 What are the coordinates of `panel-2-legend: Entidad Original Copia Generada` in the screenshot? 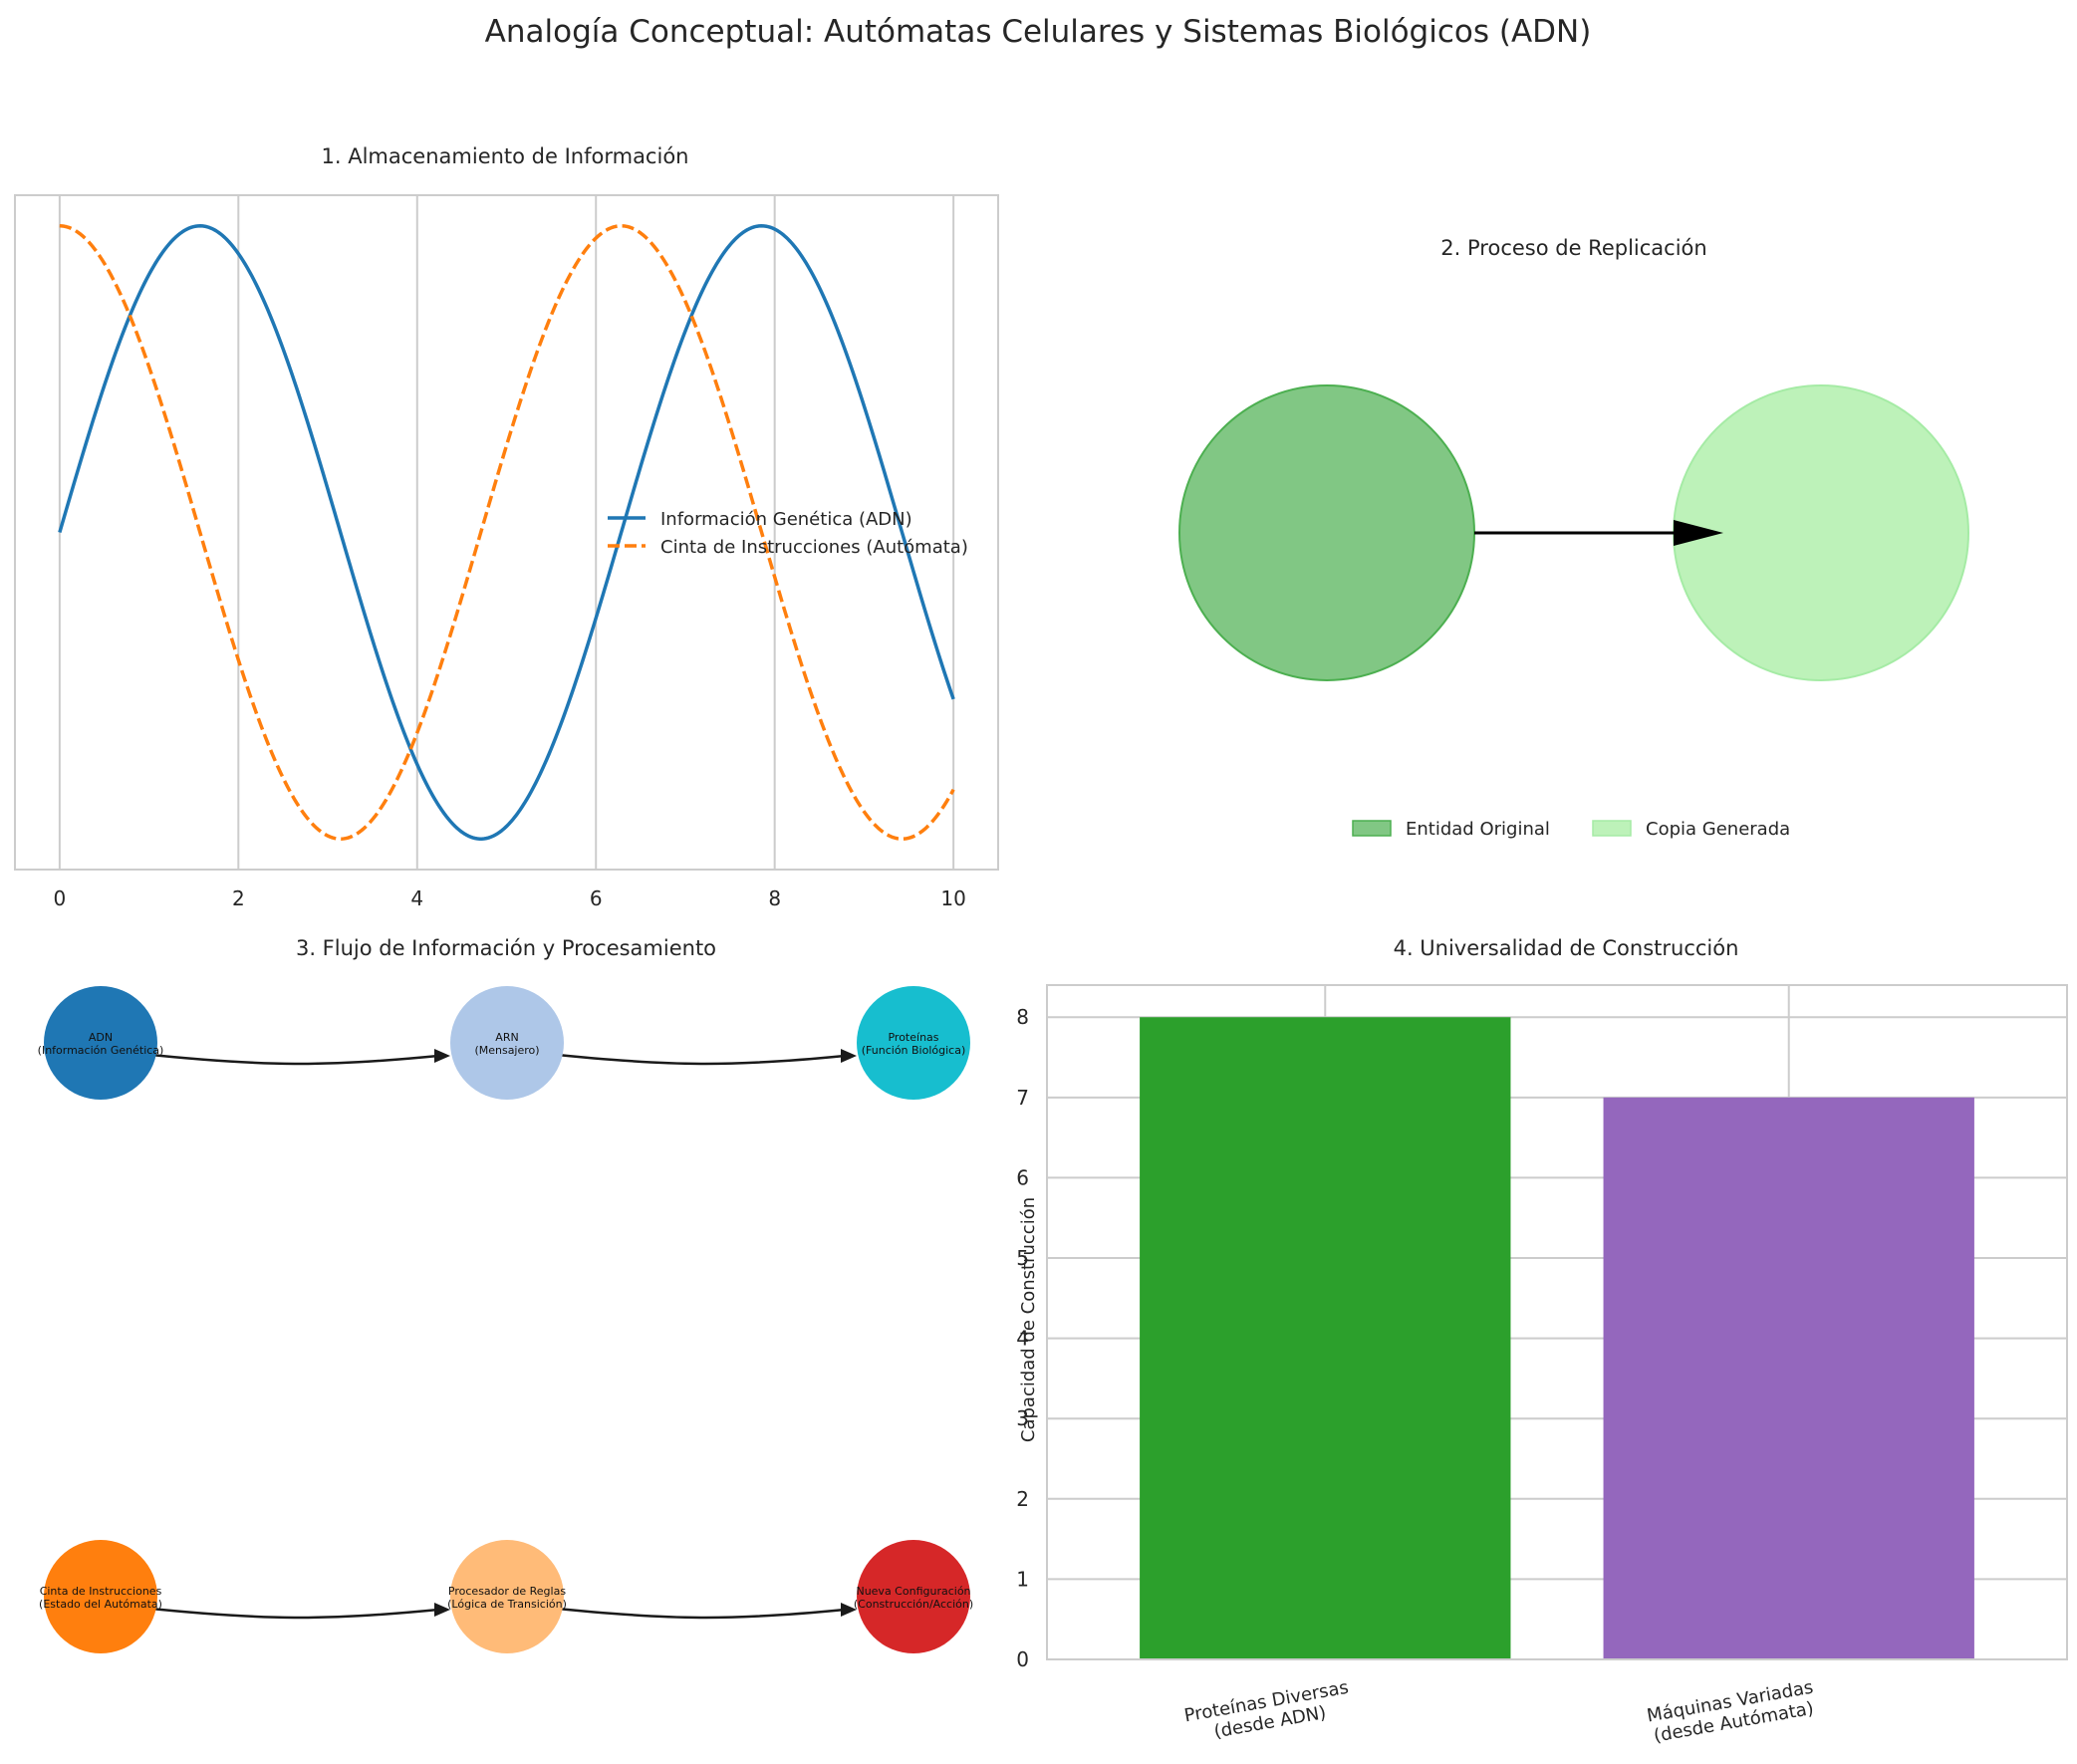 It's located at (1571, 829).